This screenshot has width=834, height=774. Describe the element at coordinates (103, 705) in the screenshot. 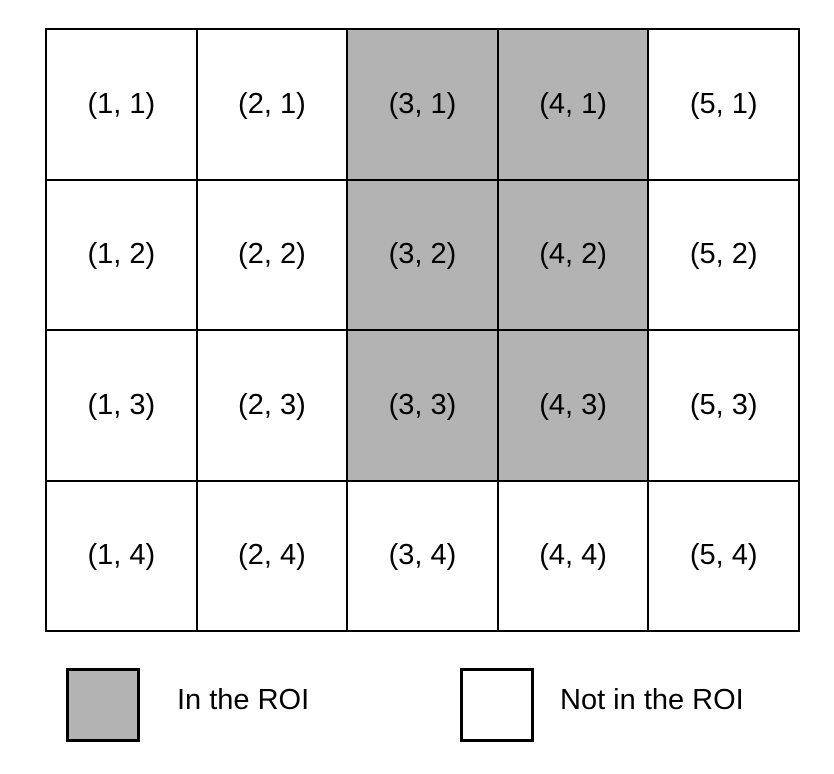

I see `legend-swatch-in-roi` at that location.